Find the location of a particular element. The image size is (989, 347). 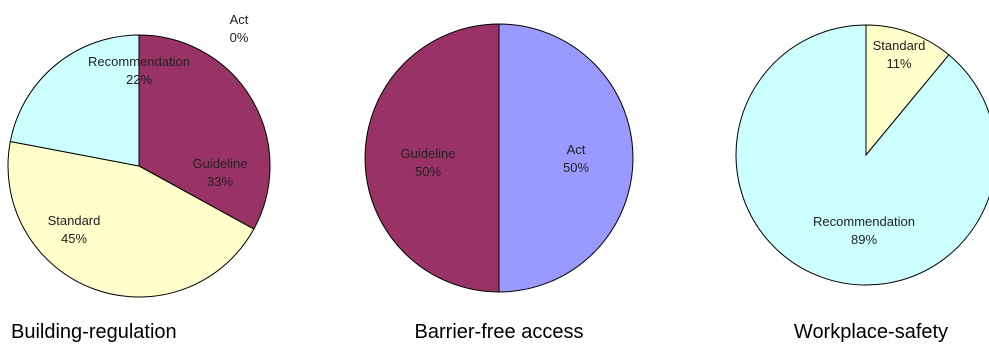

pie-slice-act is located at coordinates (566, 158).